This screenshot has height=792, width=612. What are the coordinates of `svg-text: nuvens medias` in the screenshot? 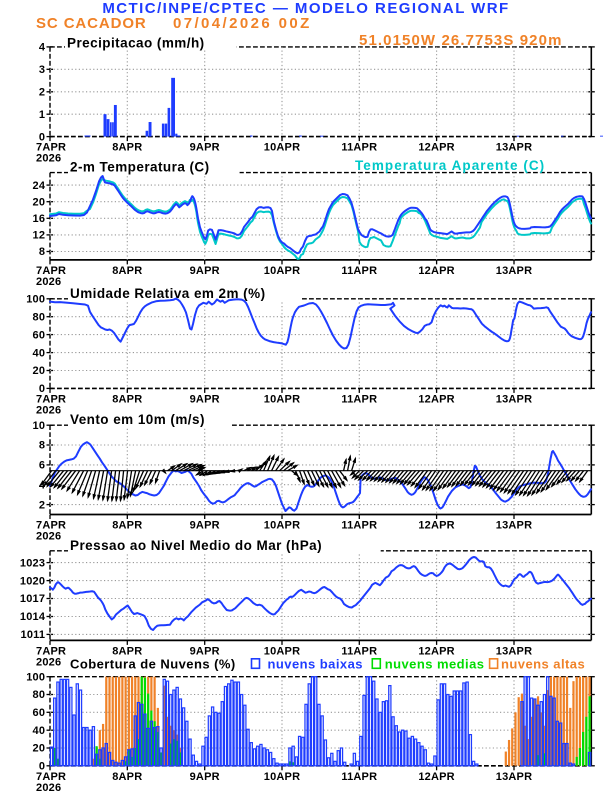 It's located at (435, 664).